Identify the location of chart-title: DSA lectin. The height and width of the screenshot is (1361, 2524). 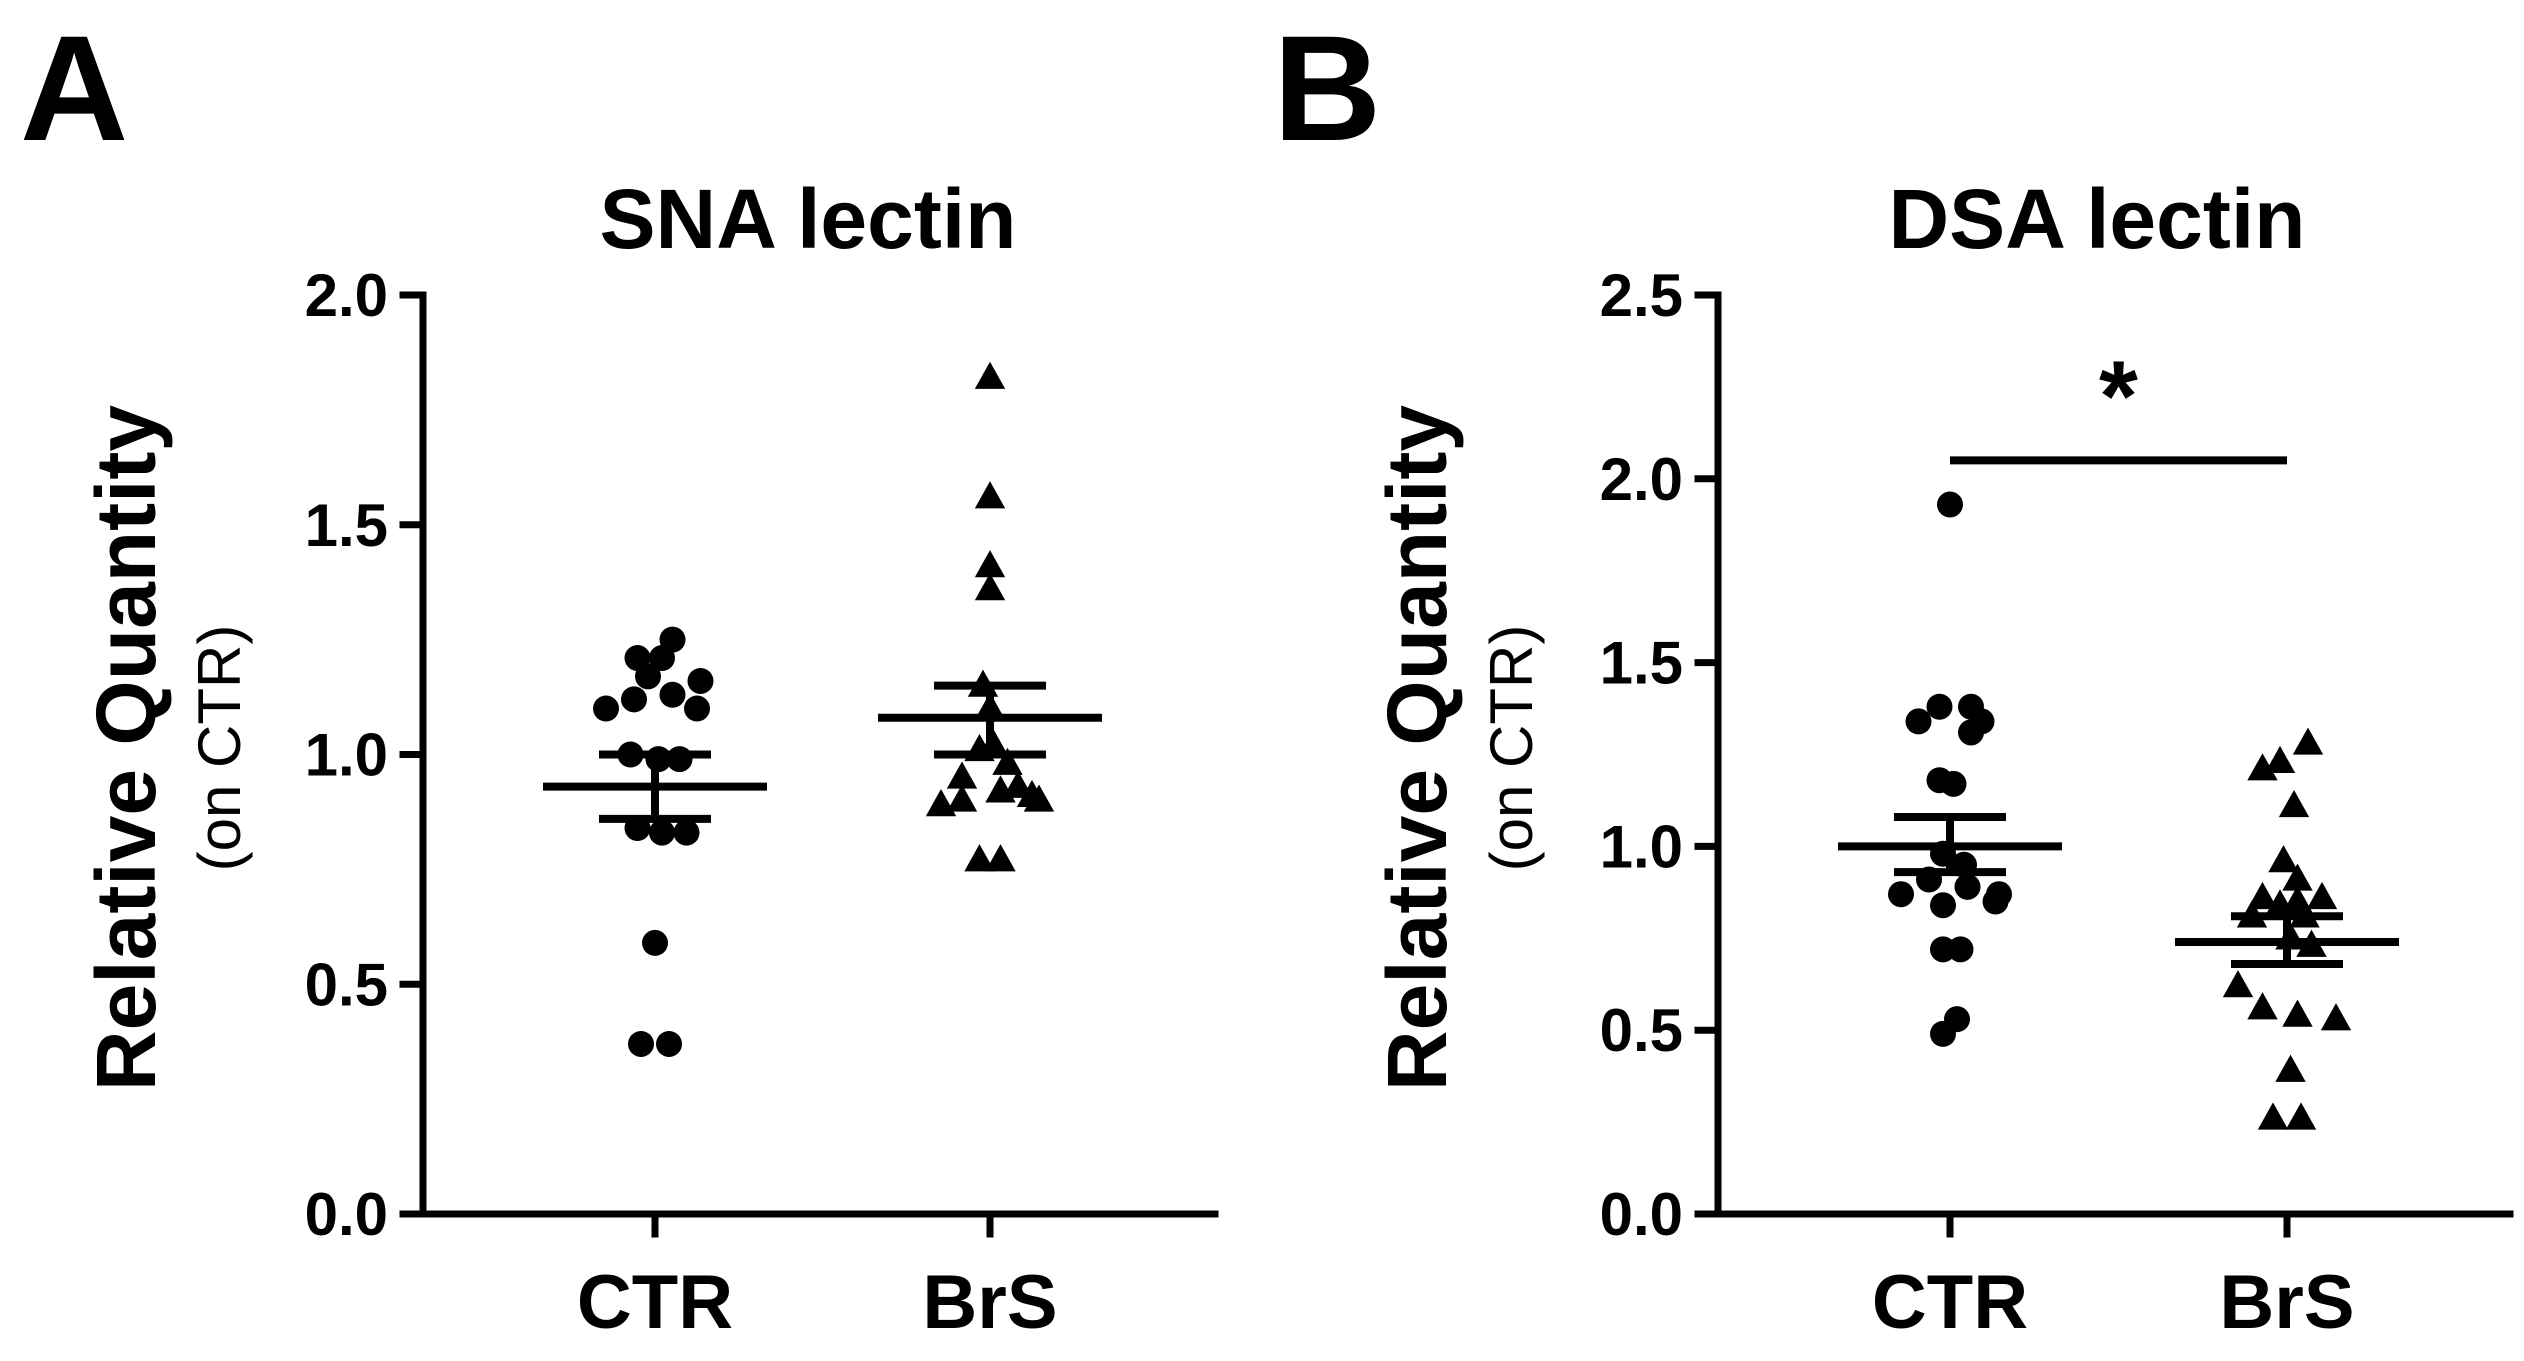
(2097, 219).